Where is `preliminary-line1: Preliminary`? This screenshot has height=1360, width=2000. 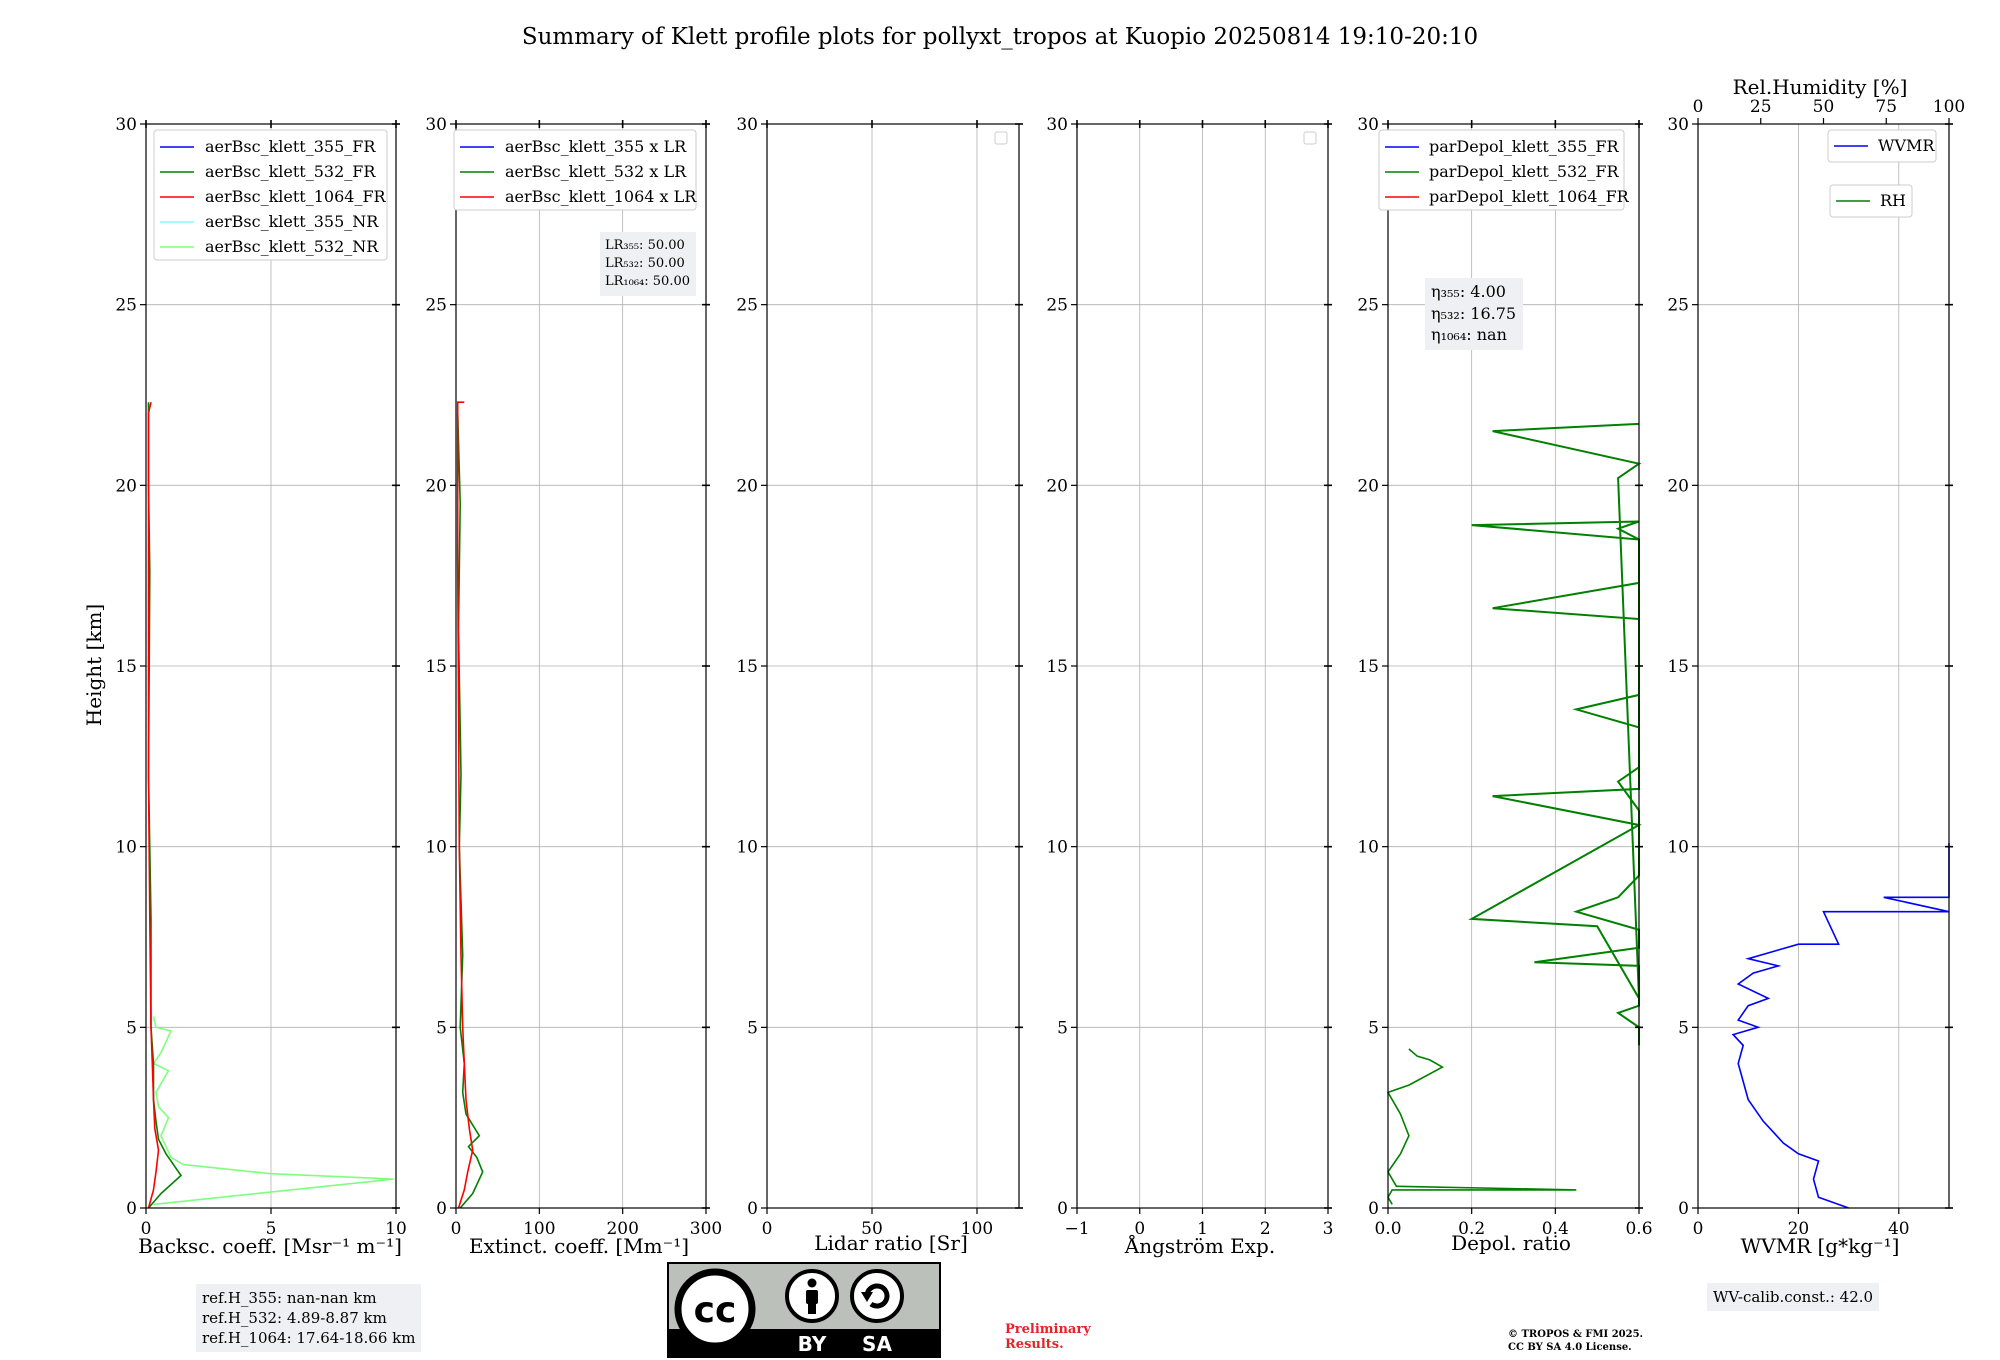
preliminary-line1: Preliminary is located at coordinates (1048, 1329).